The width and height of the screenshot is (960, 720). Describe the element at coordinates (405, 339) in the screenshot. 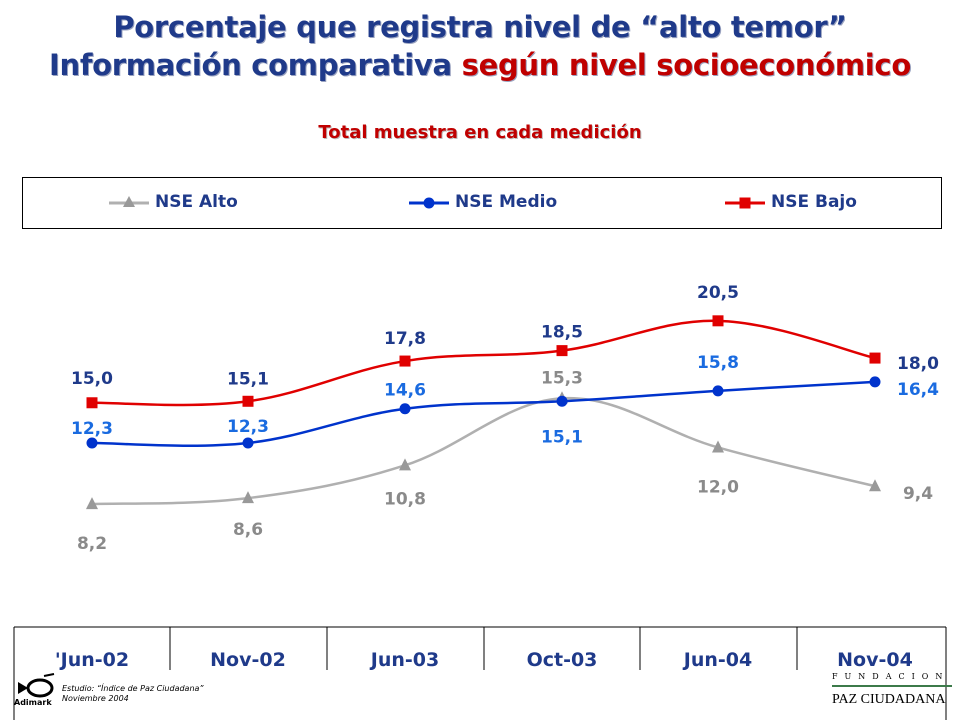

I see `data-label: 17,8` at that location.